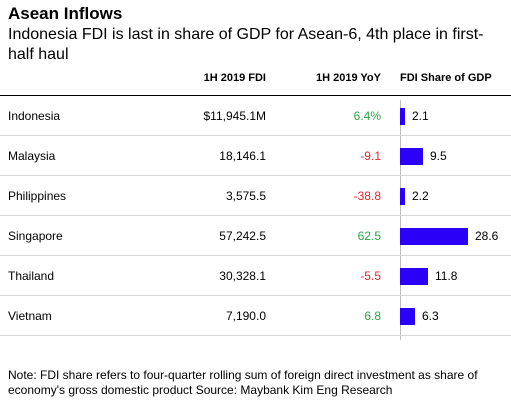 This screenshot has width=511, height=400. Describe the element at coordinates (34, 116) in the screenshot. I see `country-label: Indonesia` at that location.